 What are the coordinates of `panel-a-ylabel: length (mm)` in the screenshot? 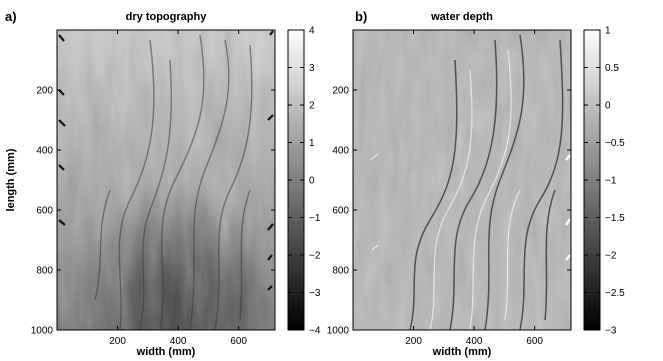 It's located at (11, 179).